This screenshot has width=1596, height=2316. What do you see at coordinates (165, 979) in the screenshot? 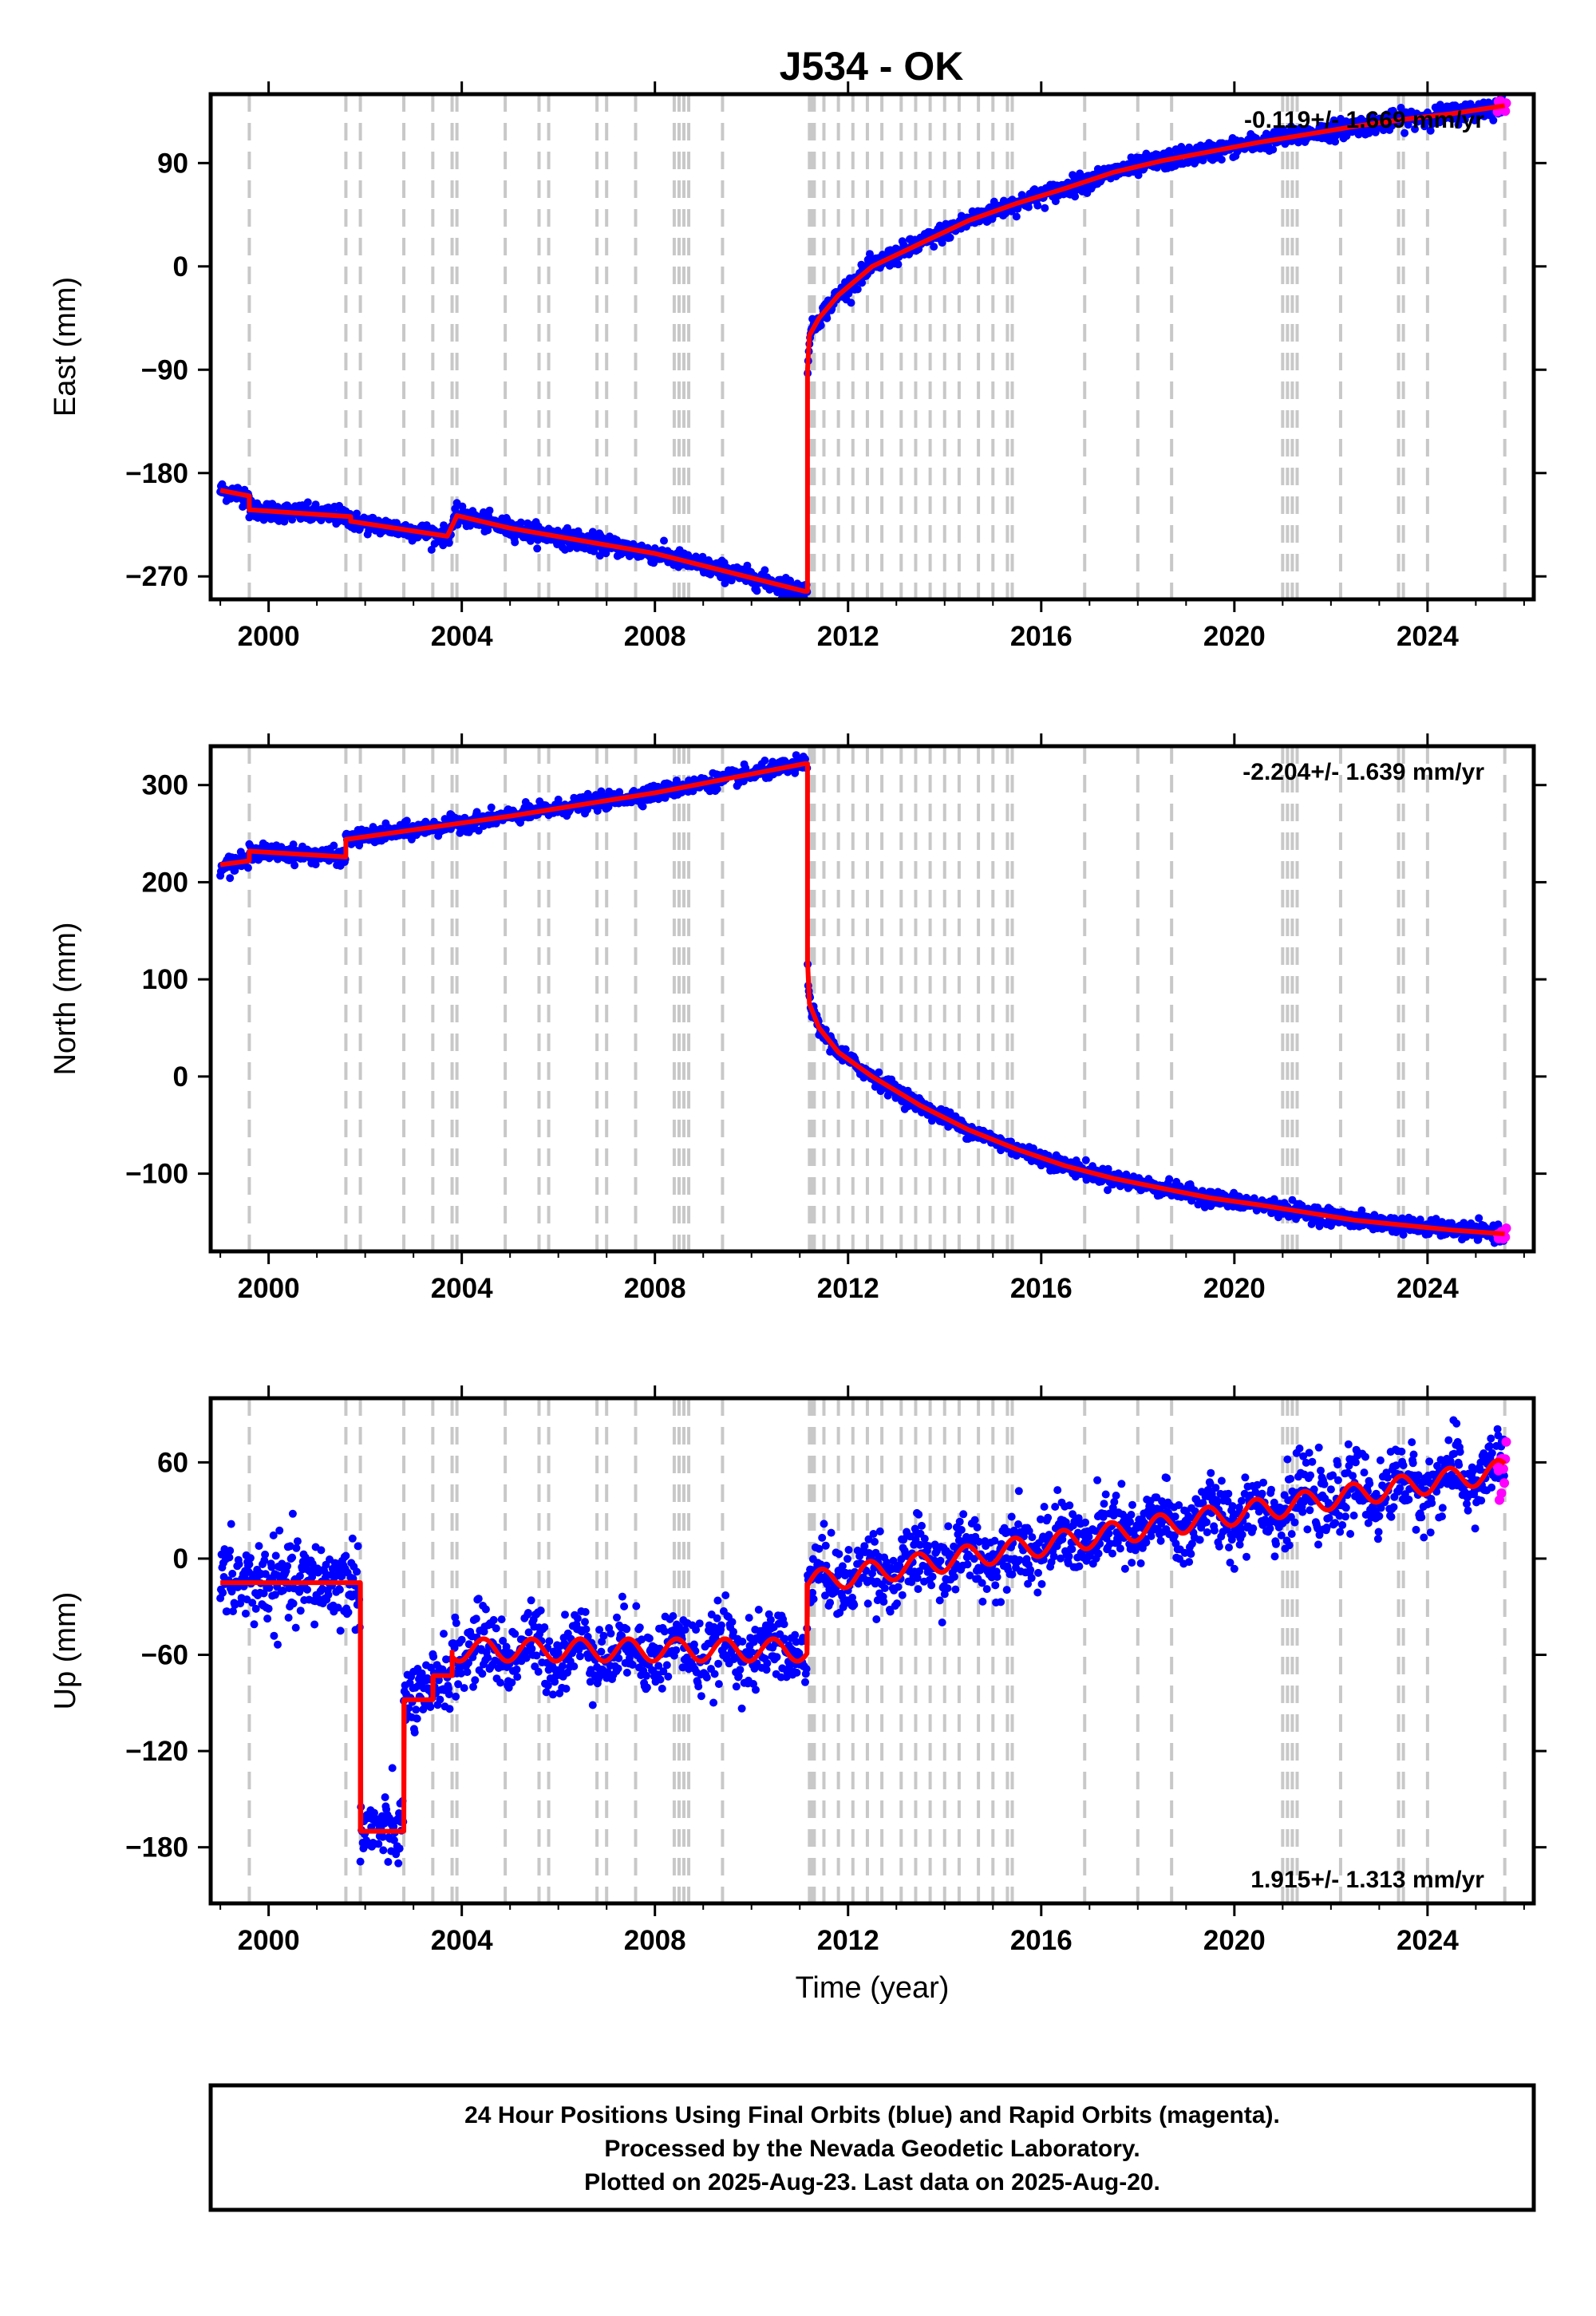
I see `y-tick-label: 100` at bounding box center [165, 979].